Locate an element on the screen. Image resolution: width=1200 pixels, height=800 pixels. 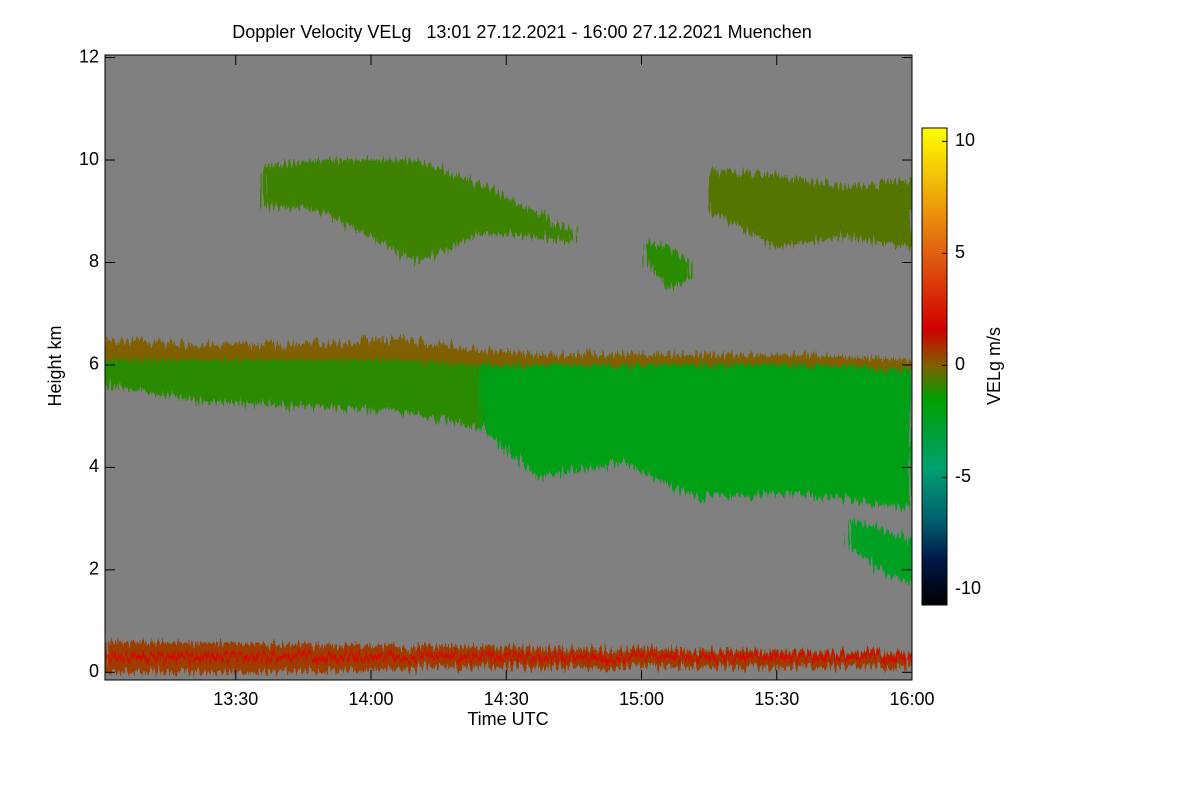
colorbar-tick-label: -5 is located at coordinates (963, 476).